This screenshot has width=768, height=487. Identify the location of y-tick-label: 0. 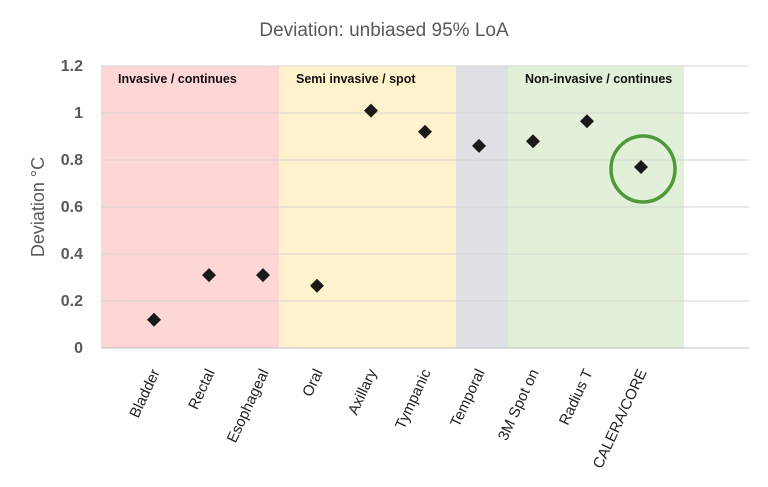
(78, 348).